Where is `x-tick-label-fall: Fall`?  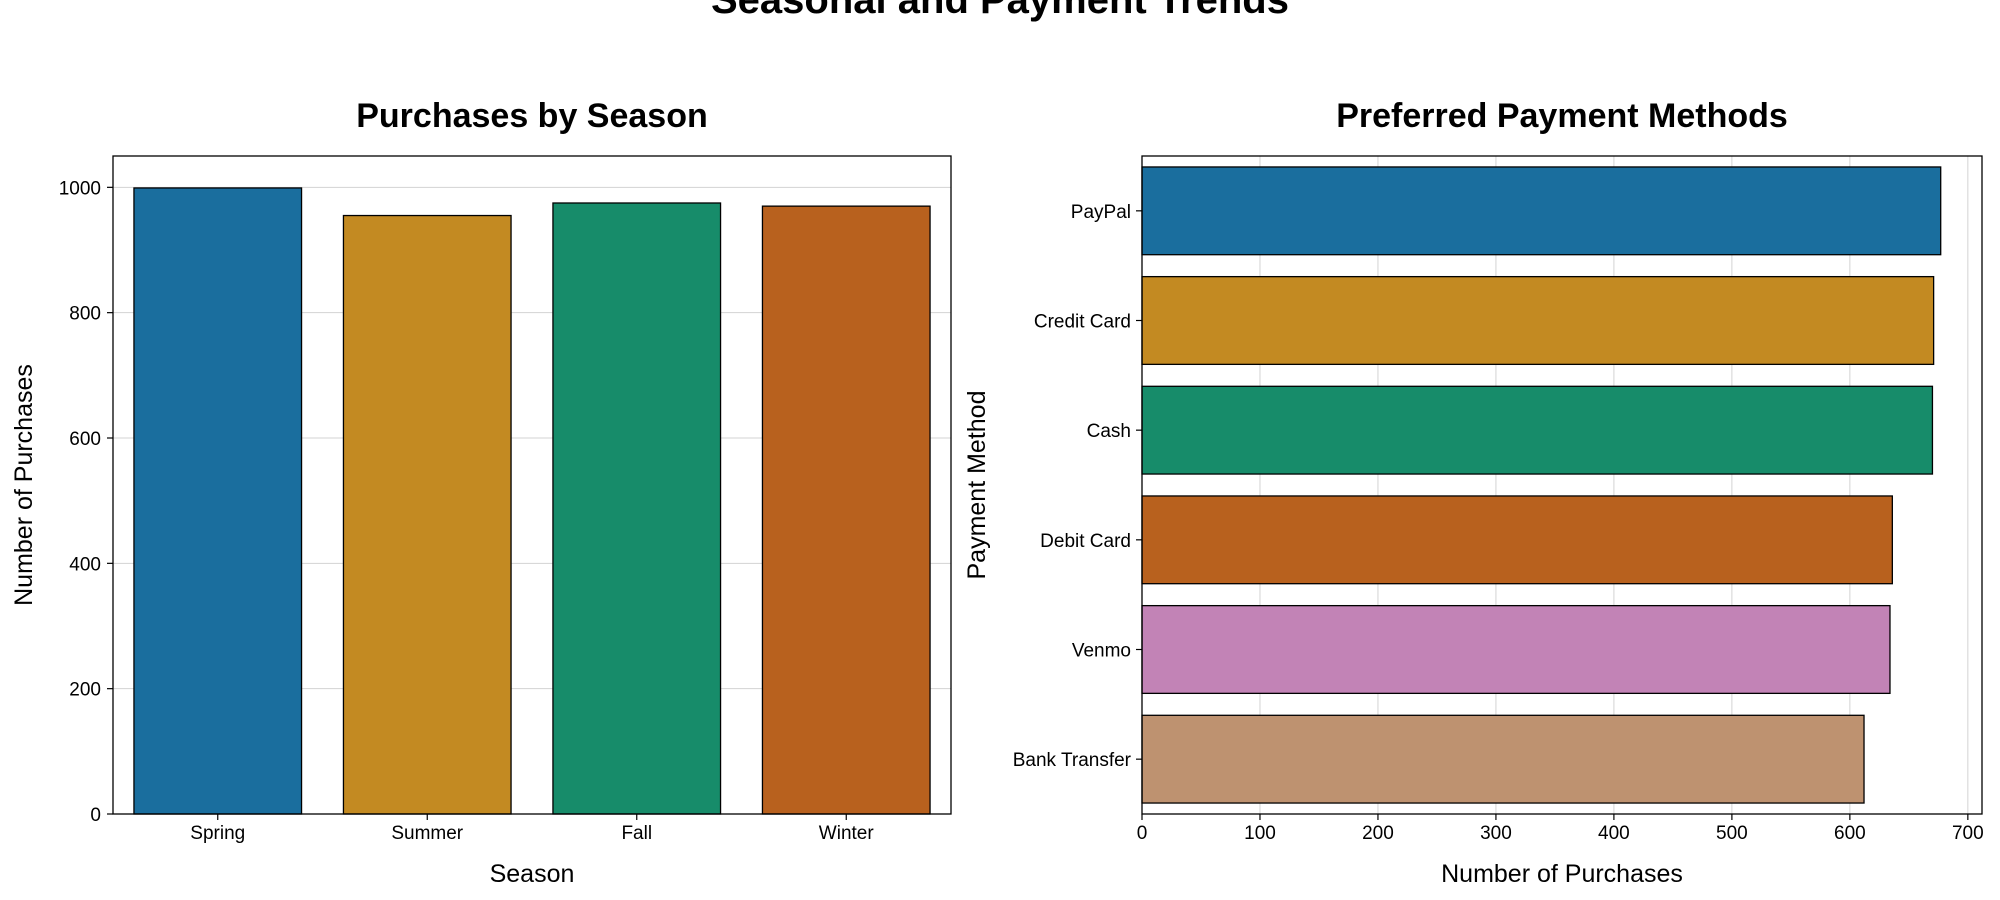 x-tick-label-fall: Fall is located at coordinates (636, 833).